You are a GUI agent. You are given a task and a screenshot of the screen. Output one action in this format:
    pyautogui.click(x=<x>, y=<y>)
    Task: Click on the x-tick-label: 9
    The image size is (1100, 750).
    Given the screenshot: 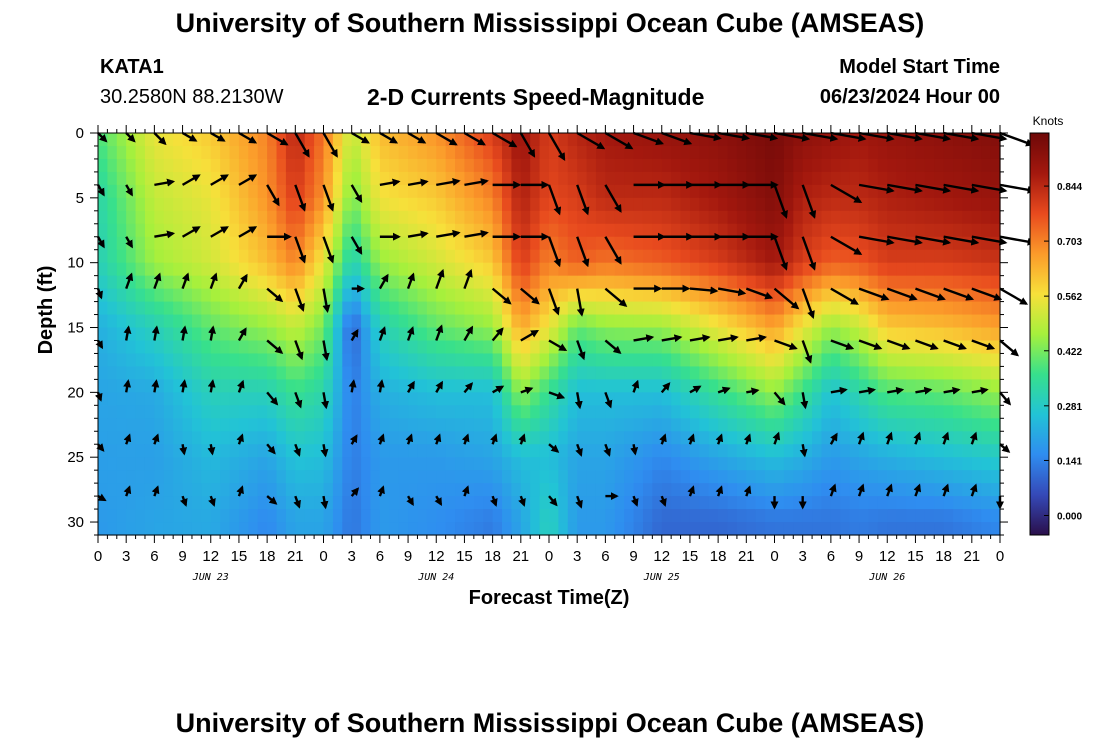 What is the action you would take?
    pyautogui.click(x=859, y=556)
    